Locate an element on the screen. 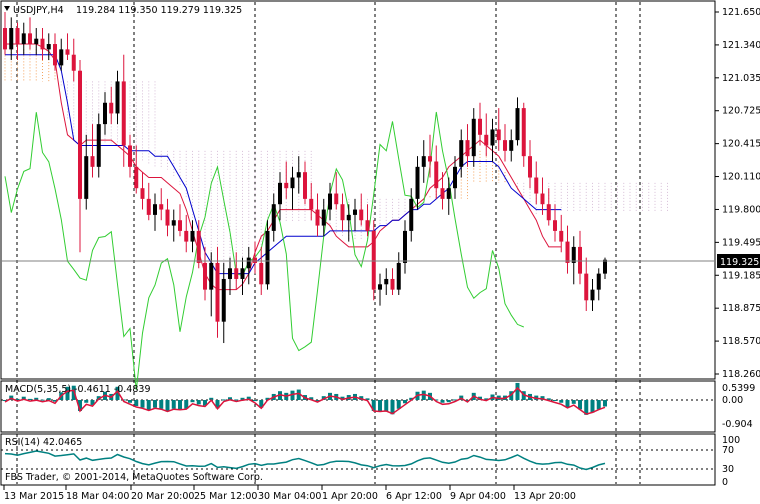  rsi-line is located at coordinates (305, 460).